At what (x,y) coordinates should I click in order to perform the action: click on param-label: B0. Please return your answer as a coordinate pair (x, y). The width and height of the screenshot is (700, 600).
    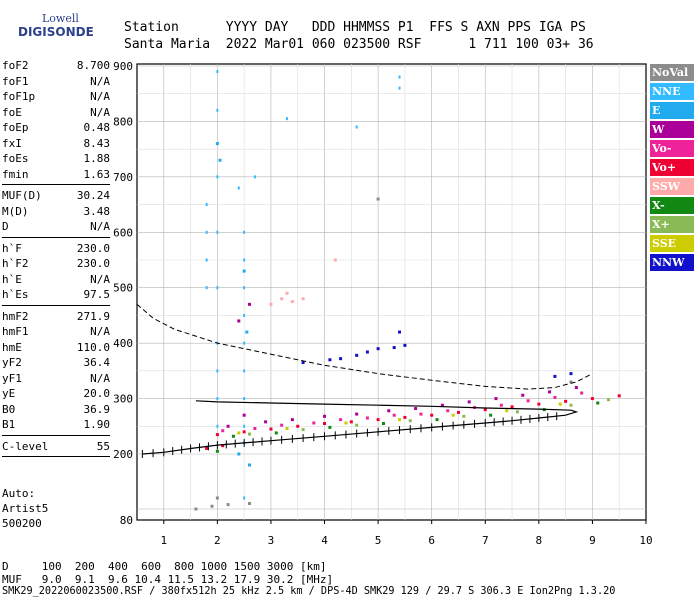
    Looking at the image, I should click on (9, 409).